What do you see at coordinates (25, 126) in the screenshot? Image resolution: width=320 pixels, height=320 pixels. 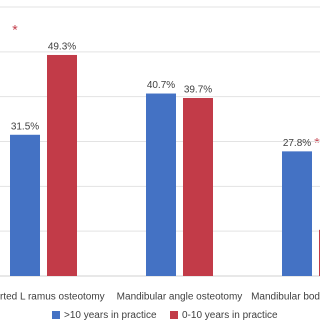 I see `data-label: 31.5%` at bounding box center [25, 126].